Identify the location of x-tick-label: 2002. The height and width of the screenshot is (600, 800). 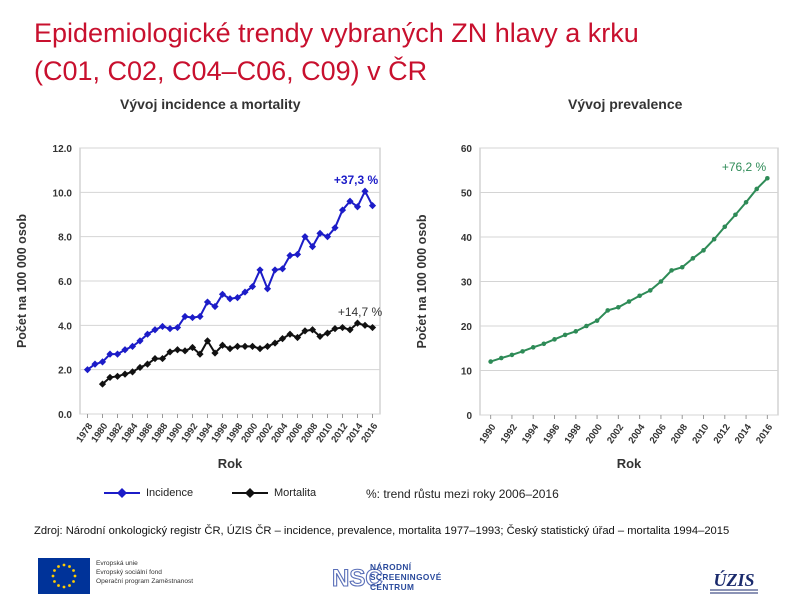
(615, 434).